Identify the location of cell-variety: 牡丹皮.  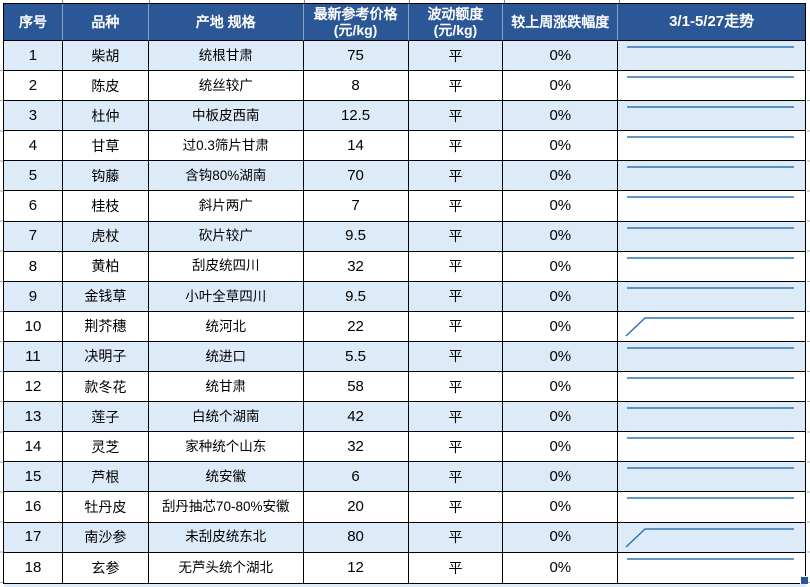
(105, 507).